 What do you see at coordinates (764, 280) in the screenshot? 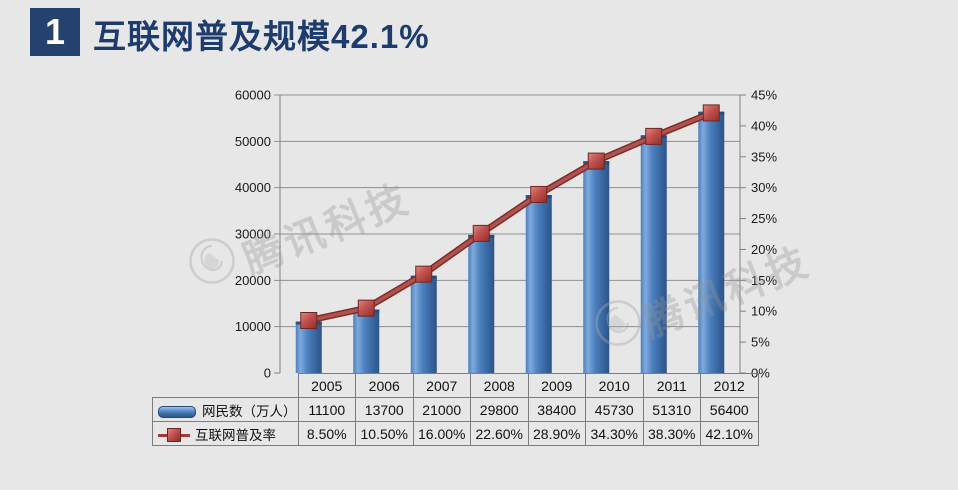
I see `right-axis-label: 15%` at bounding box center [764, 280].